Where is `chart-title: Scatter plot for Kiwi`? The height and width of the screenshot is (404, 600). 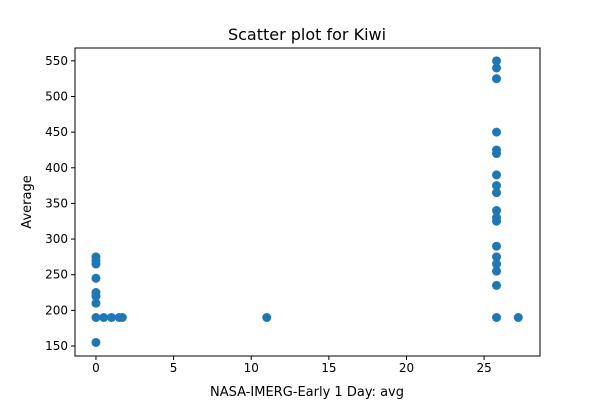
chart-title: Scatter plot for Kiwi is located at coordinates (307, 34).